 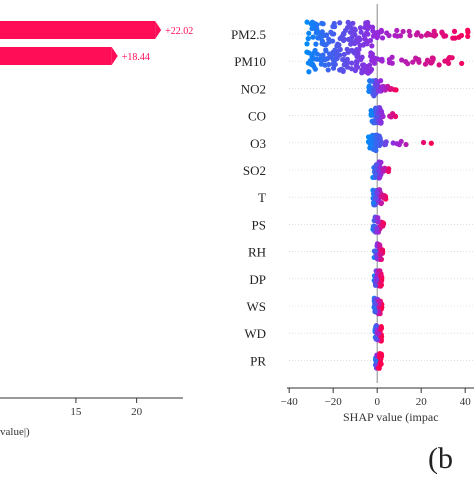 I want to click on feature-label: PM2.5, so click(x=248, y=34).